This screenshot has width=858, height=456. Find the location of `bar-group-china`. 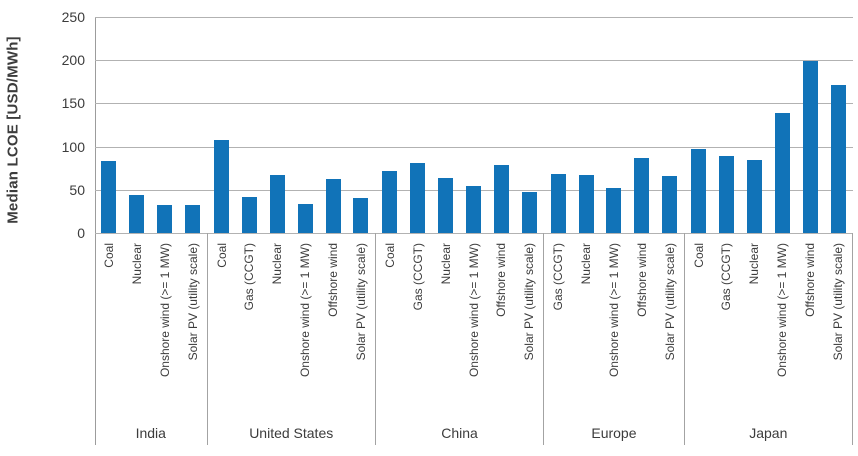

bar-group-china is located at coordinates (460, 125).